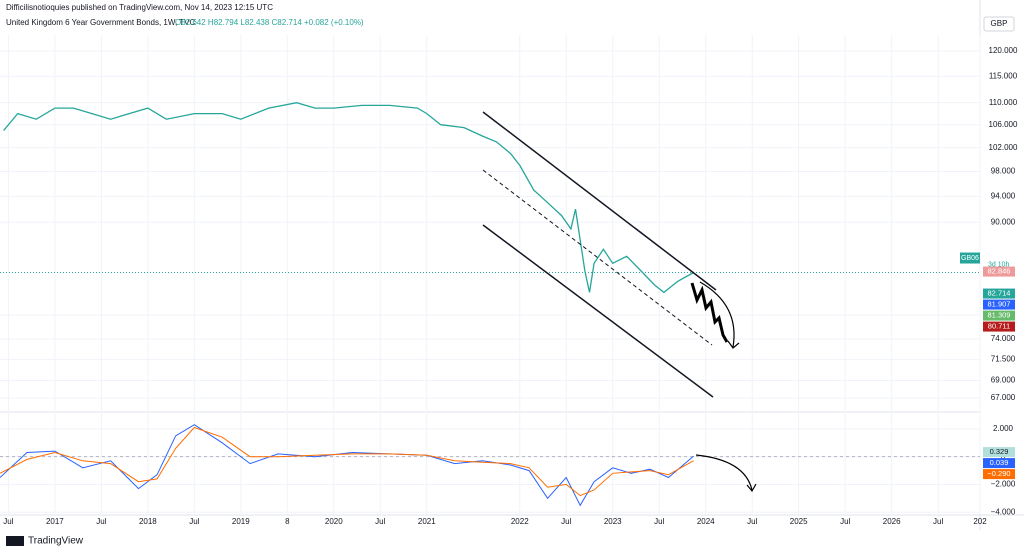 This screenshot has height=551, width=1024. I want to click on projection, so click(709, 312).